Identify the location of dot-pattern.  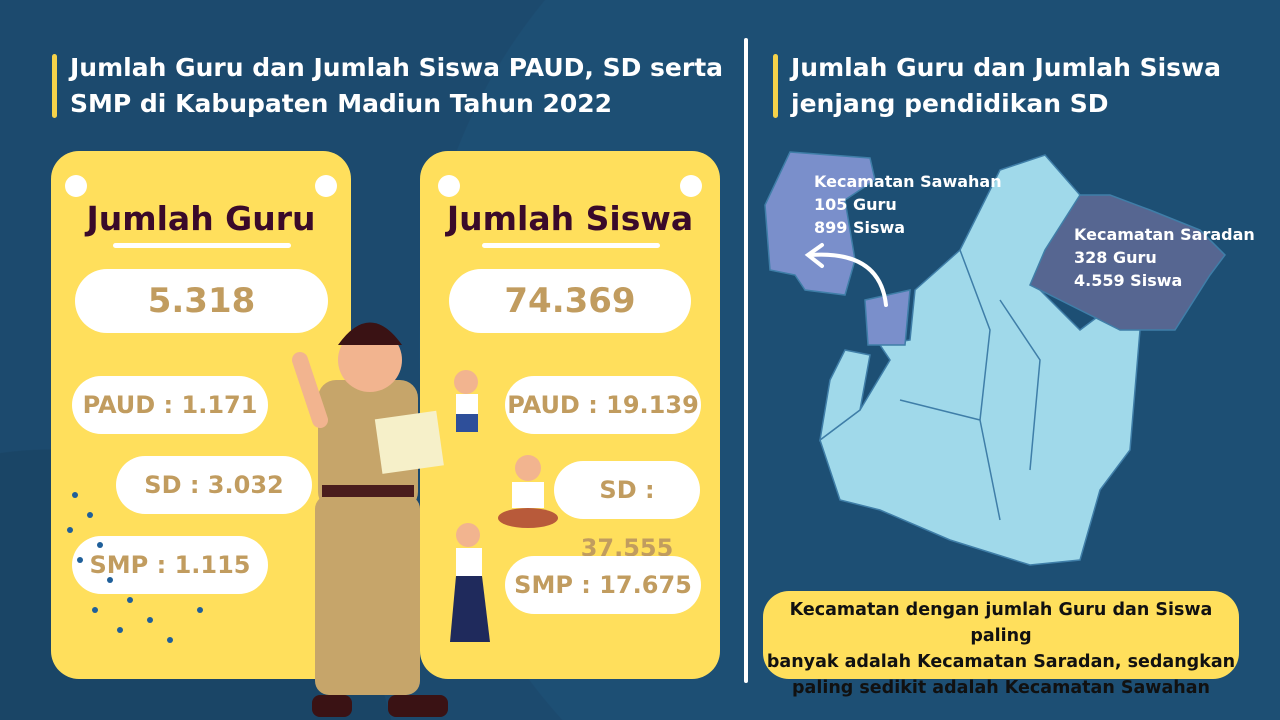
(135, 567).